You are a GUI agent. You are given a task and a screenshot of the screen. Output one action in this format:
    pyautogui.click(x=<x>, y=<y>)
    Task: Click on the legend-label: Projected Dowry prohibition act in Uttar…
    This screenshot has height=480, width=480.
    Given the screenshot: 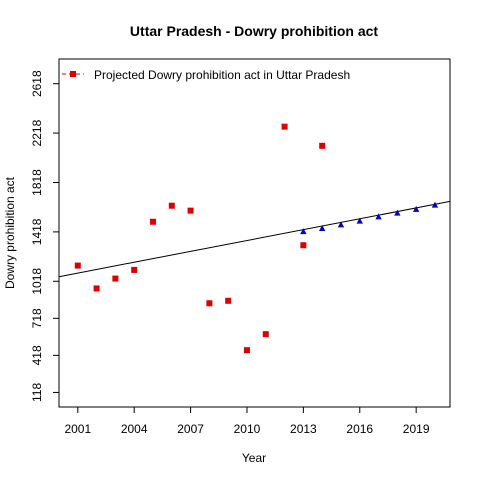 What is the action you would take?
    pyautogui.click(x=222, y=75)
    